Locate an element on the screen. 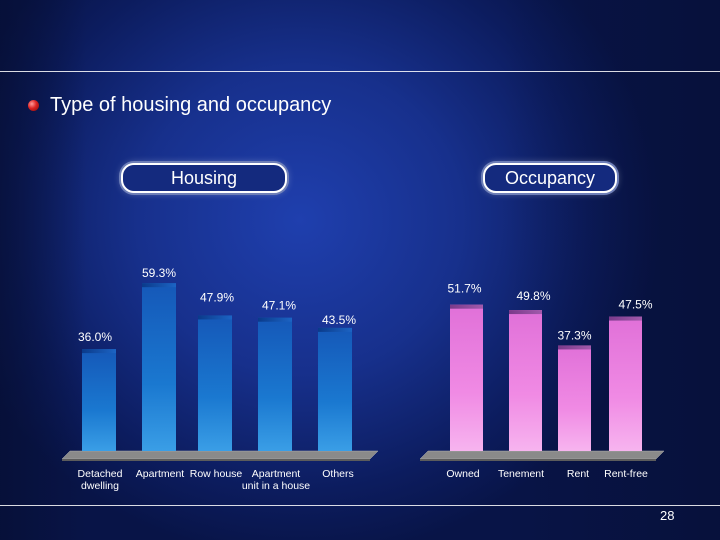 This screenshot has height=540, width=720. chart-1-category-label-3: Row house is located at coordinates (216, 474).